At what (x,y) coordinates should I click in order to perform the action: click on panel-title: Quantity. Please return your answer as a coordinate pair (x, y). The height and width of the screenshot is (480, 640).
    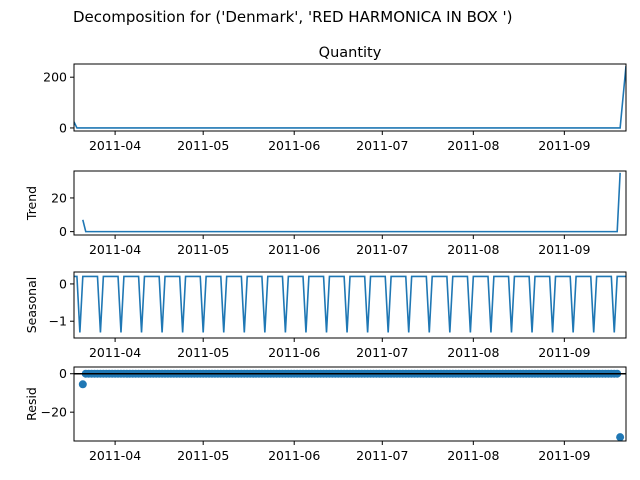
    Looking at the image, I should click on (350, 53).